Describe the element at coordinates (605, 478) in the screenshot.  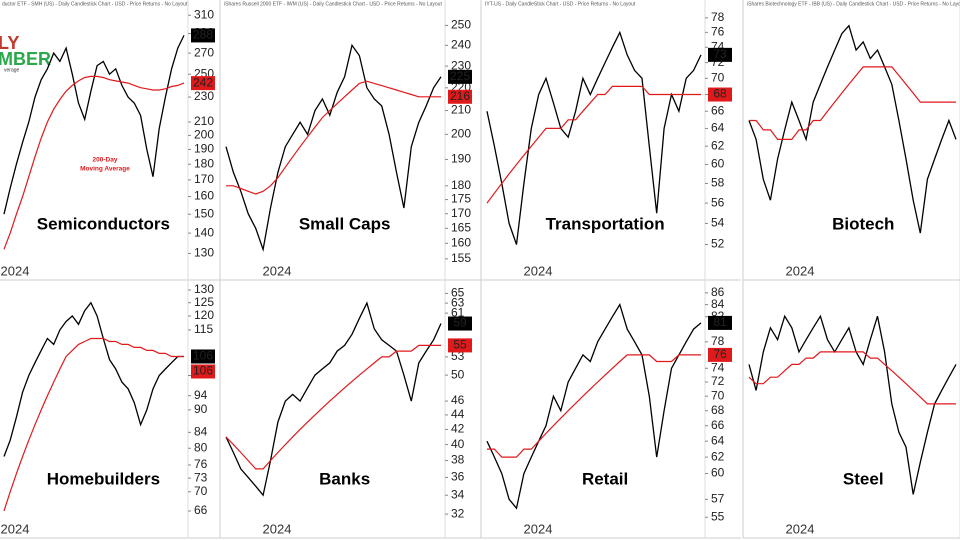
I see `chart-title: Retail` at that location.